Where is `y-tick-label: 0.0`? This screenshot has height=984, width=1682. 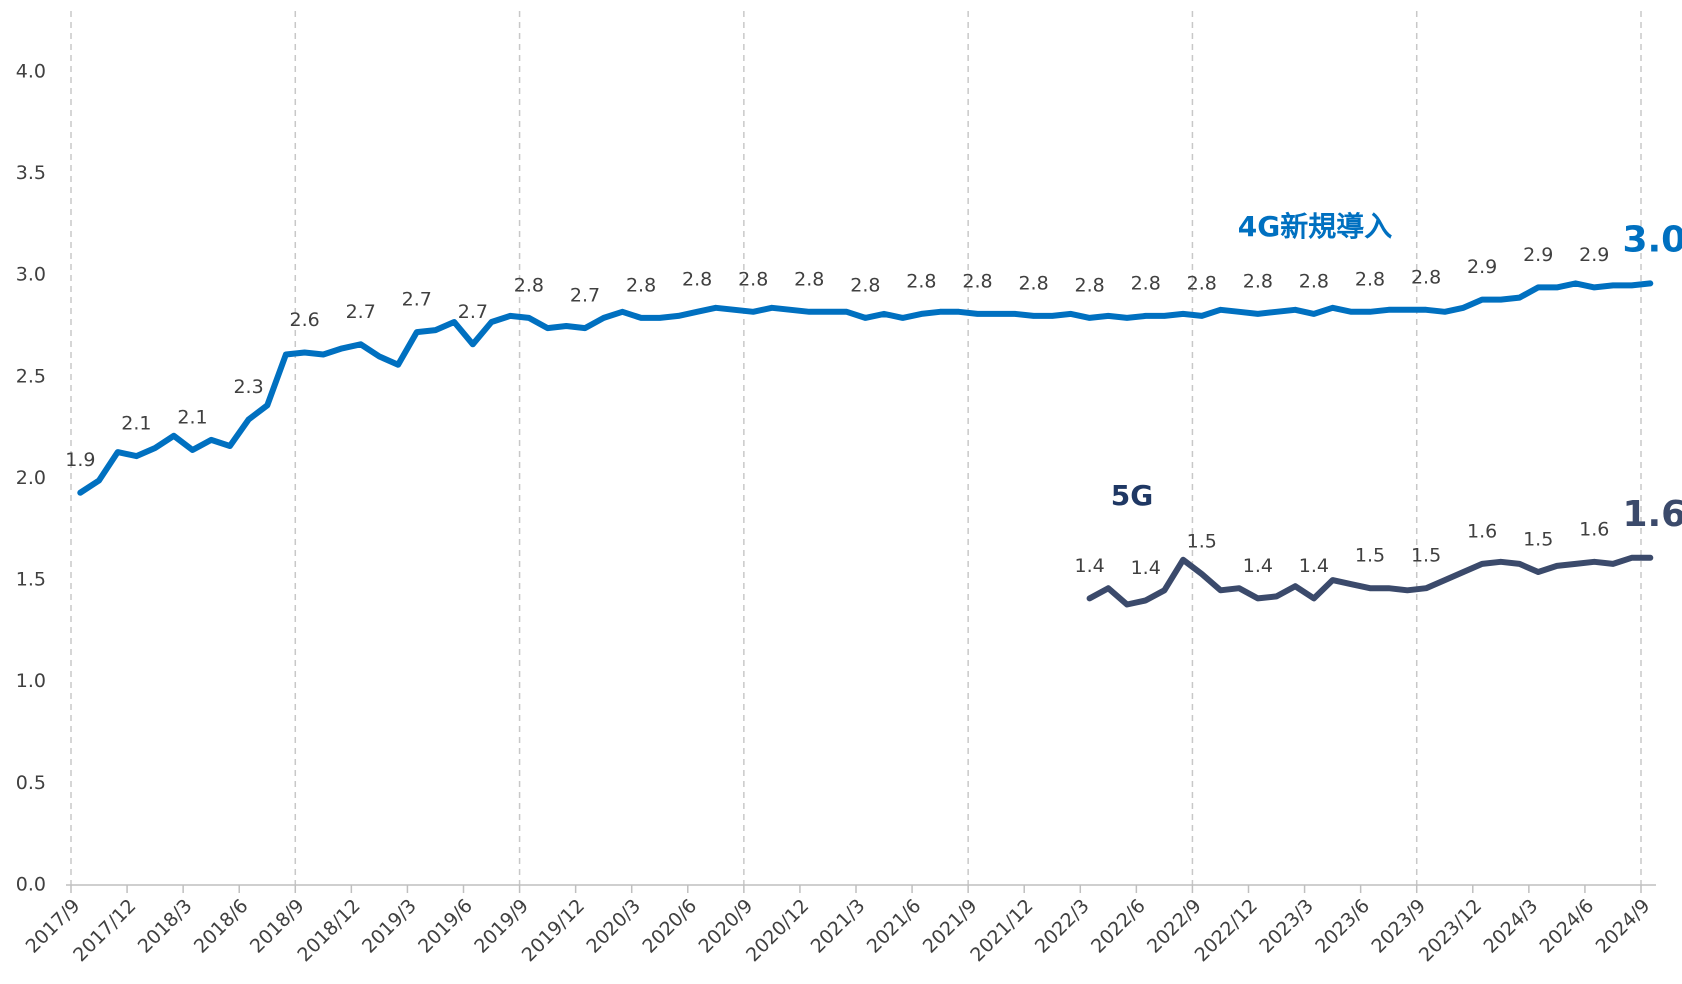
y-tick-label: 0.0 is located at coordinates (31, 885).